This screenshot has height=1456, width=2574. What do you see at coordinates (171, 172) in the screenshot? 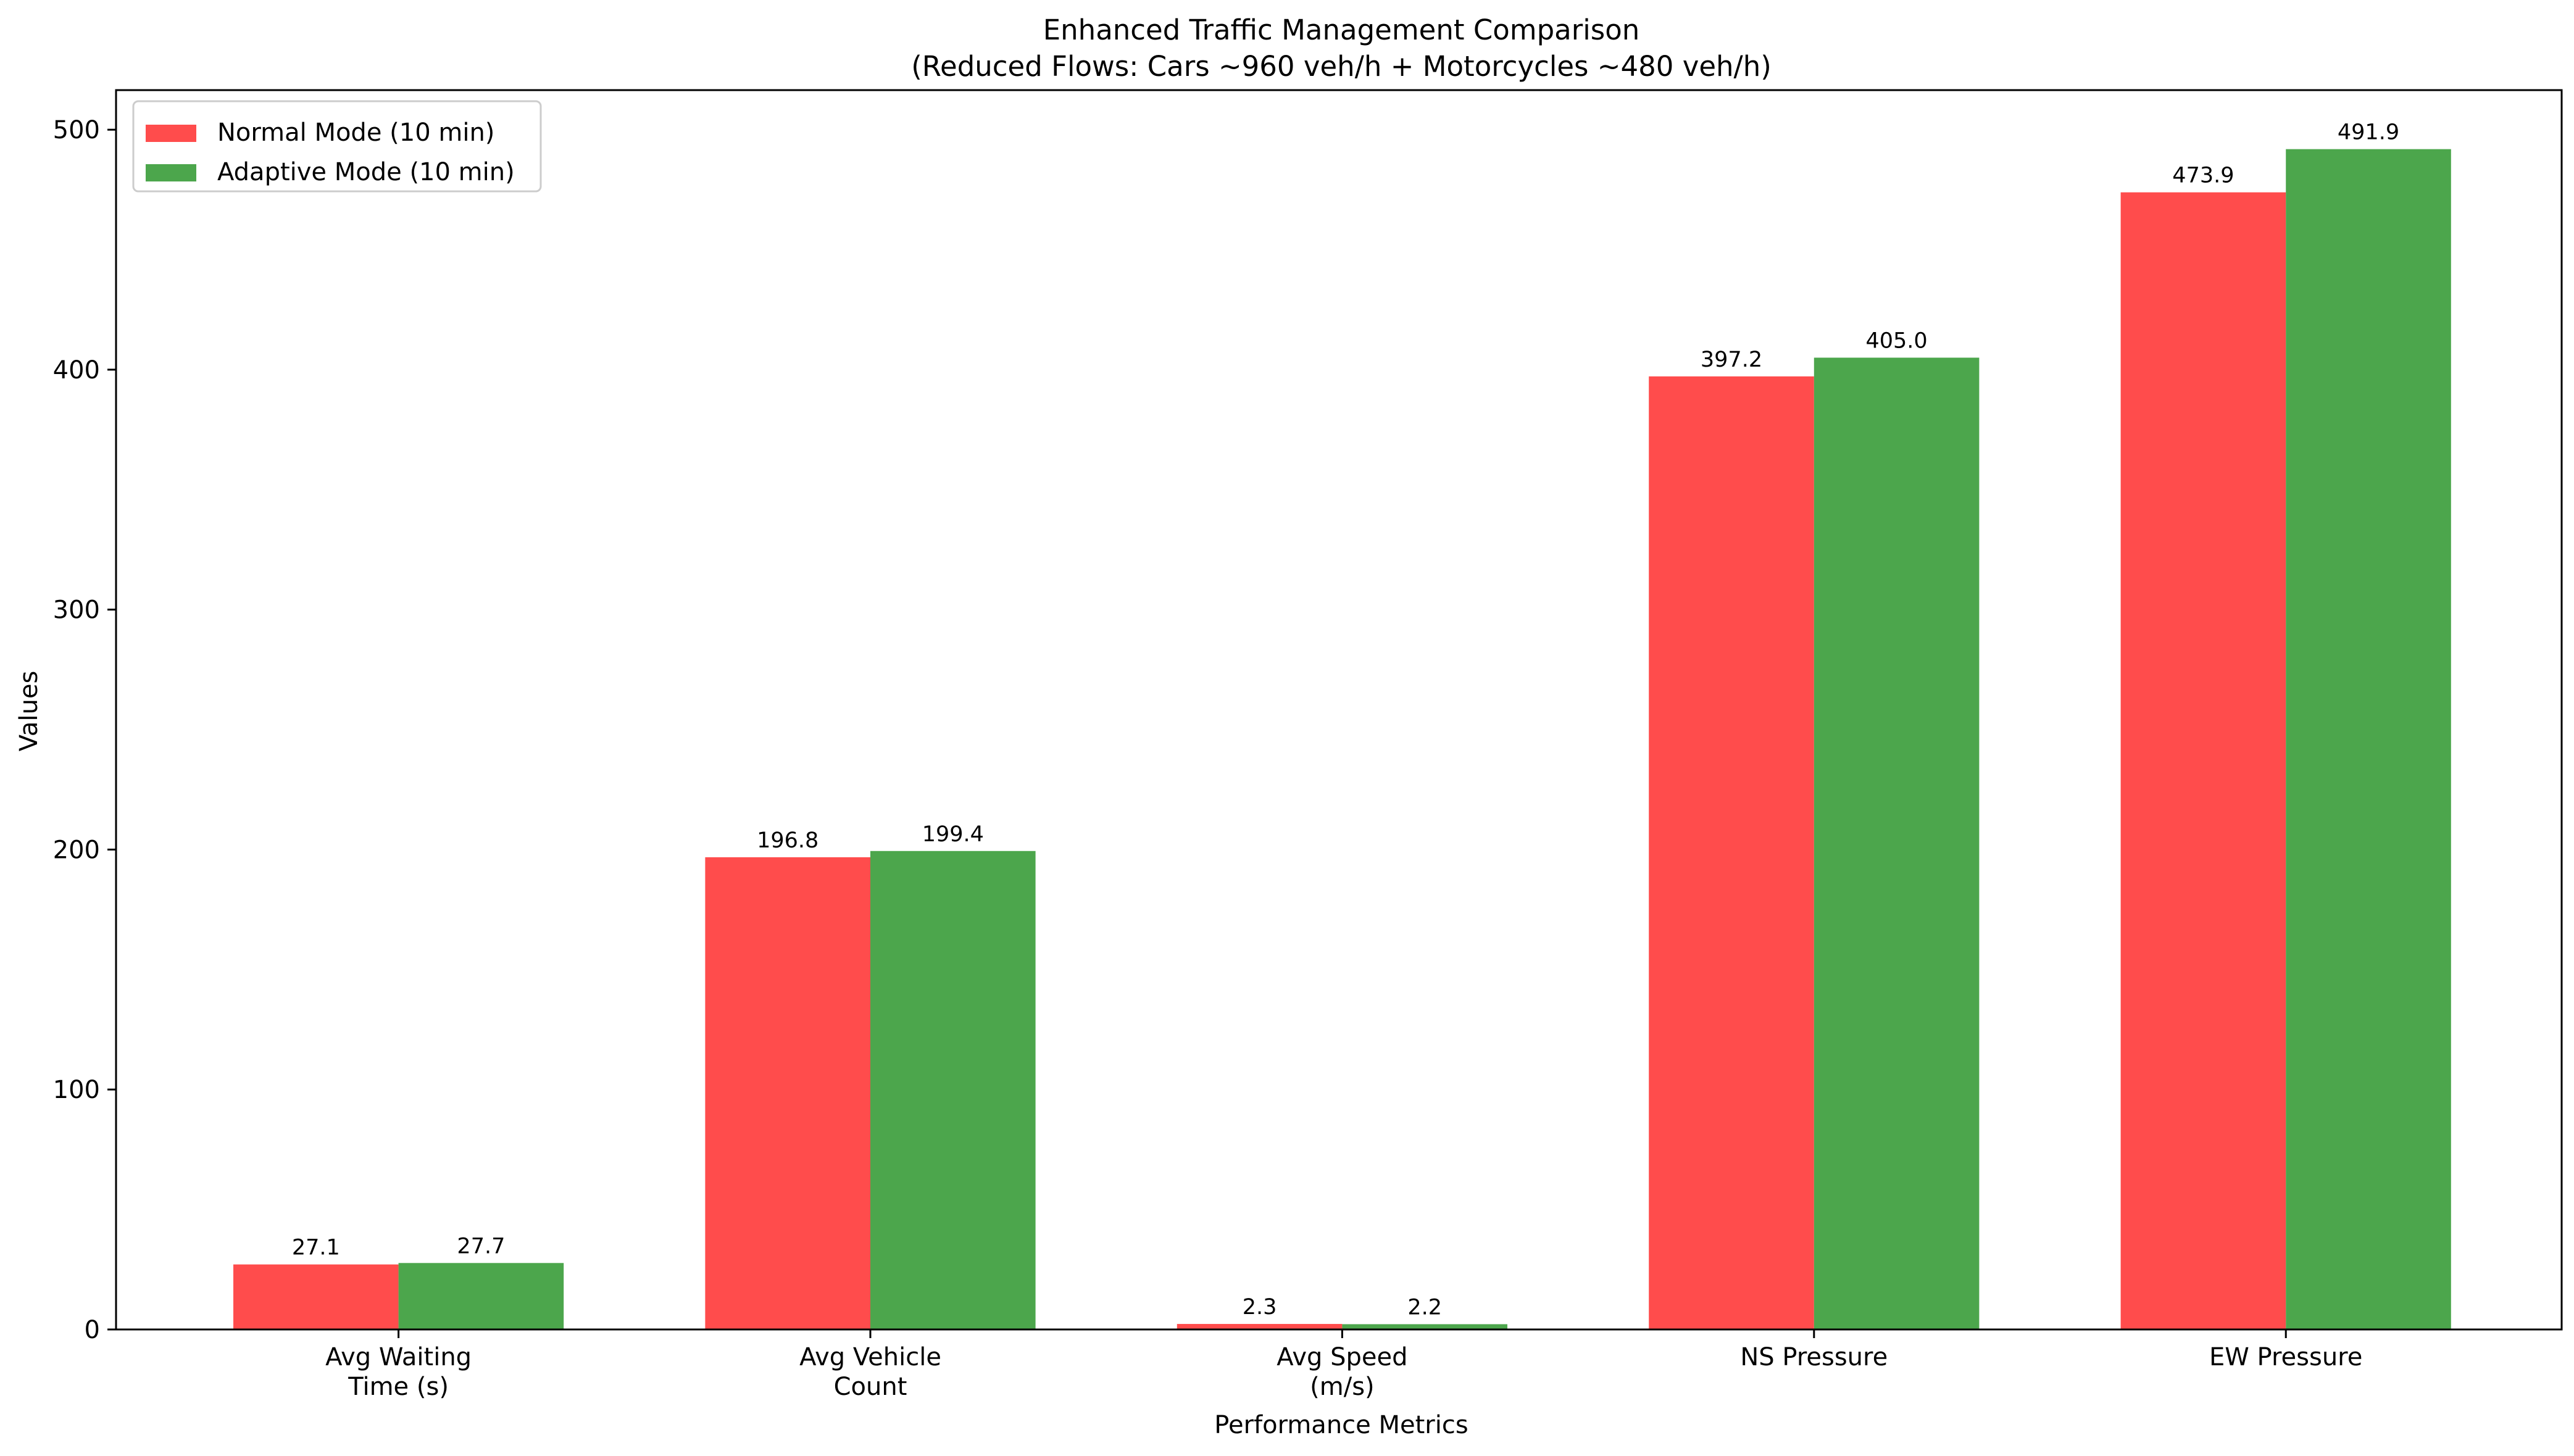
I see `legend-swatch-adaptive` at bounding box center [171, 172].